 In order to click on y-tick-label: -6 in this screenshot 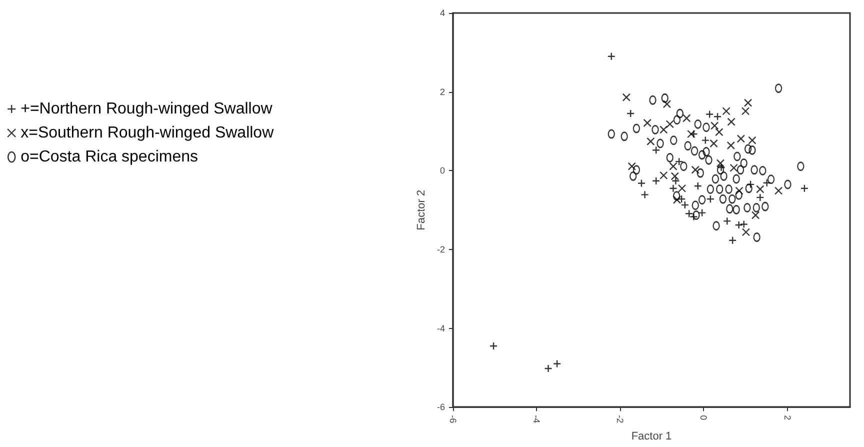, I will do `click(440, 407)`.